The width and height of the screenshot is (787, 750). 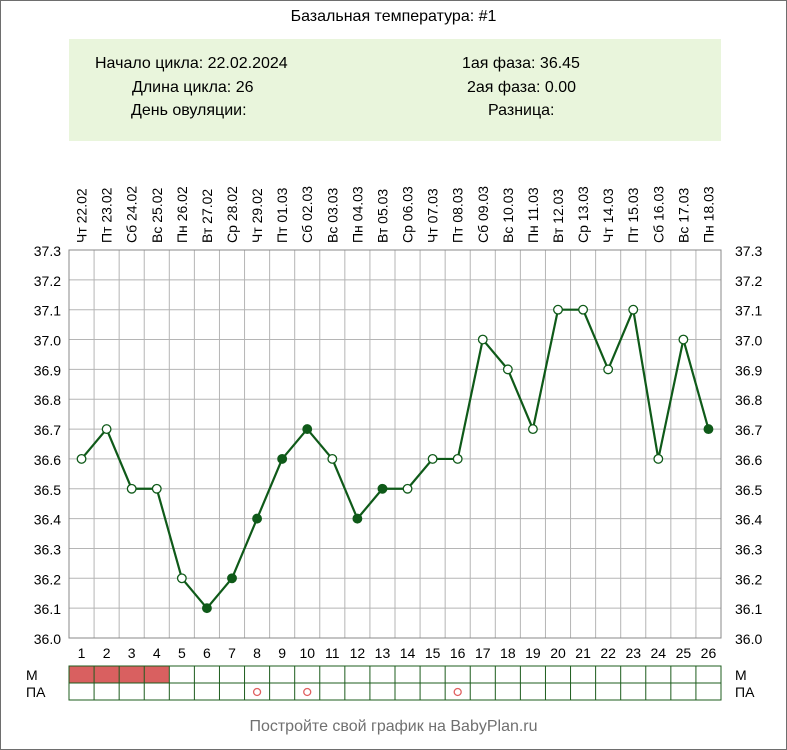 What do you see at coordinates (708, 214) in the screenshot?
I see `date-label: Пн 18.03` at bounding box center [708, 214].